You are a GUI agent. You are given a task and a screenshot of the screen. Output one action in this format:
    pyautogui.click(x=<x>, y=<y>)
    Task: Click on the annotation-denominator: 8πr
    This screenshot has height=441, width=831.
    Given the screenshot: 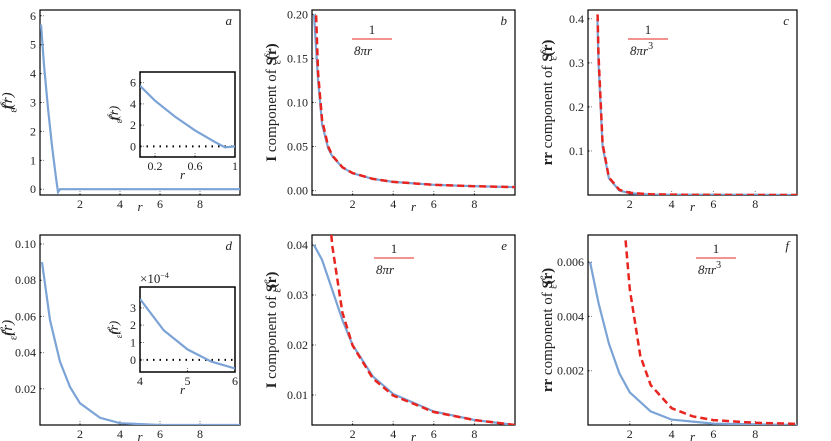 What is the action you would take?
    pyautogui.click(x=363, y=50)
    